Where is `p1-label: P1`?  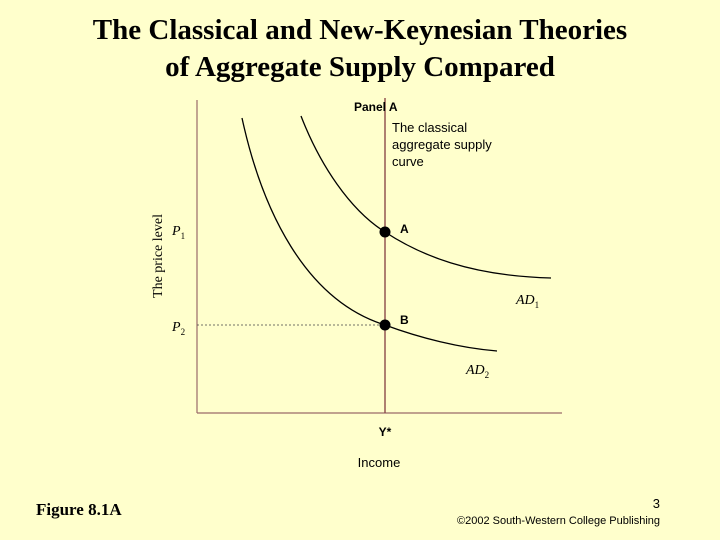 p1-label: P1 is located at coordinates (178, 232).